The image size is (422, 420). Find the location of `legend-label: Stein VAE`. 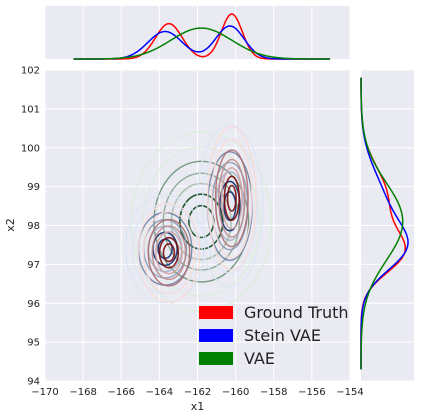

legend-label: Stein VAE is located at coordinates (282, 335).